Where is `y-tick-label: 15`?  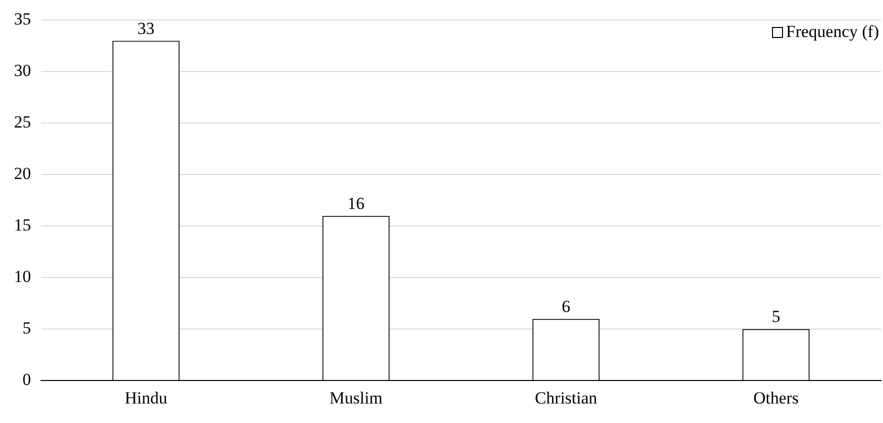
y-tick-label: 15 is located at coordinates (22, 225).